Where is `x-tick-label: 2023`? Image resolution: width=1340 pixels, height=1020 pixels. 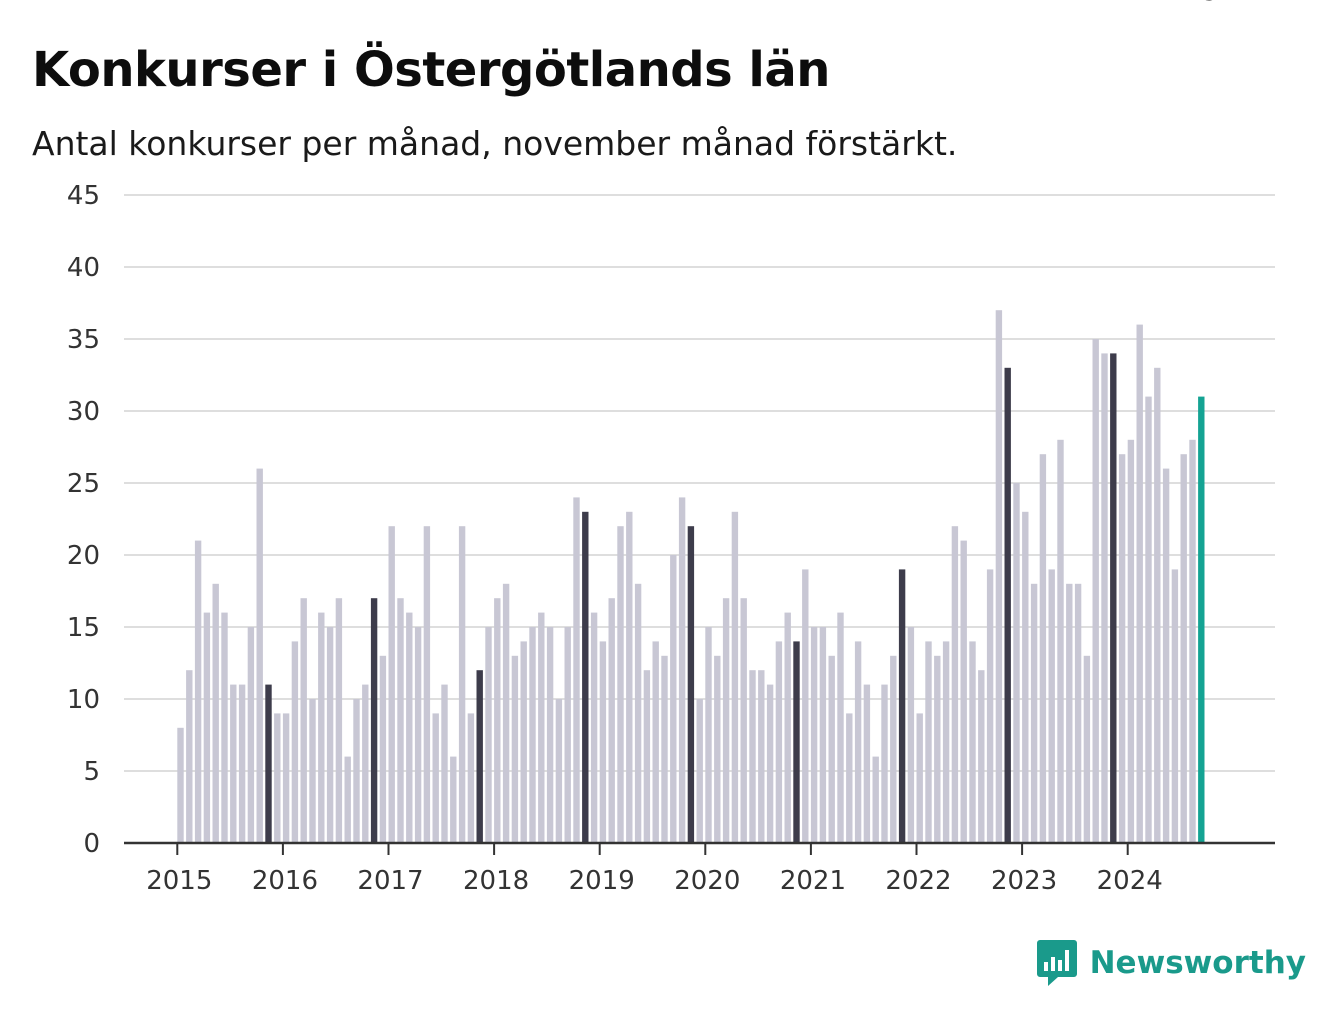 x-tick-label: 2023 is located at coordinates (1024, 881).